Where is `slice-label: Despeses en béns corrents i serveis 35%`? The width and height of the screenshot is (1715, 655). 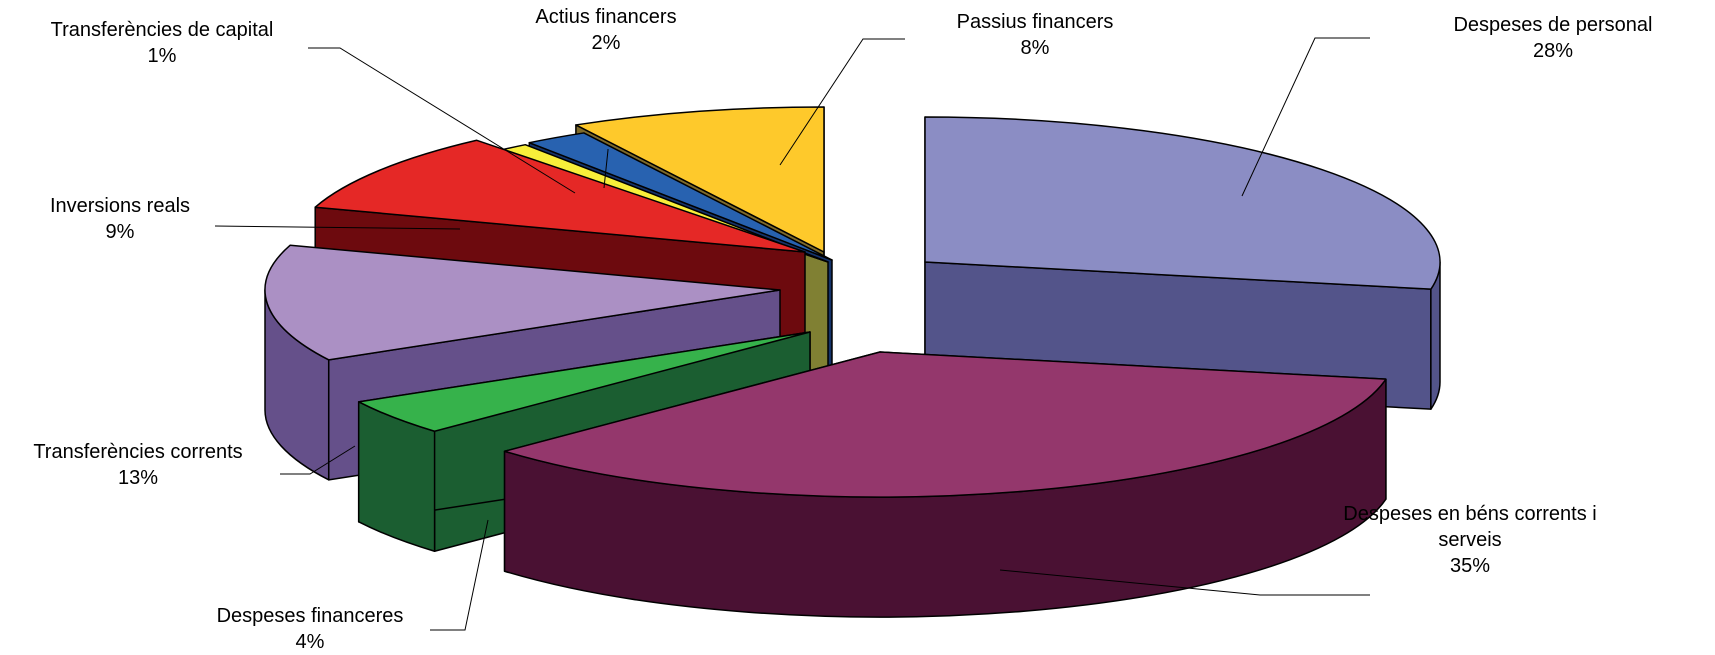 slice-label: Despeses en béns corrents i serveis 35% is located at coordinates (1469, 540).